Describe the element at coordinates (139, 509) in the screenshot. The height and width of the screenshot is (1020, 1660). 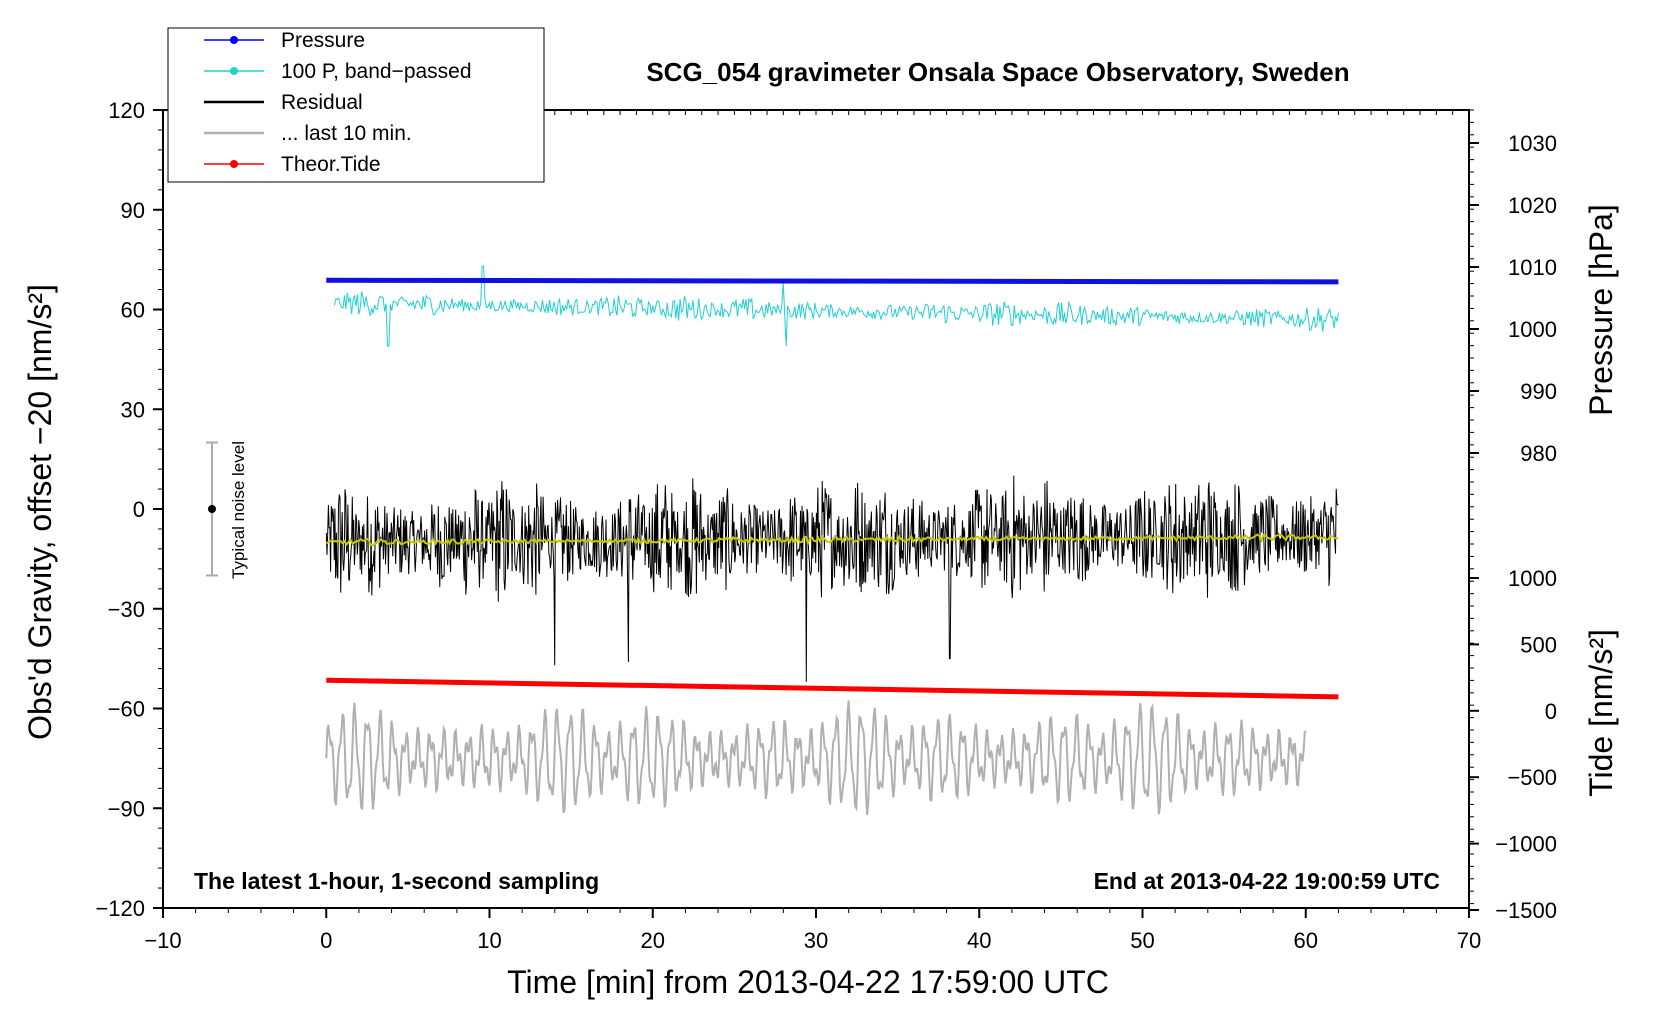
I see `y-tick-label: 0` at that location.